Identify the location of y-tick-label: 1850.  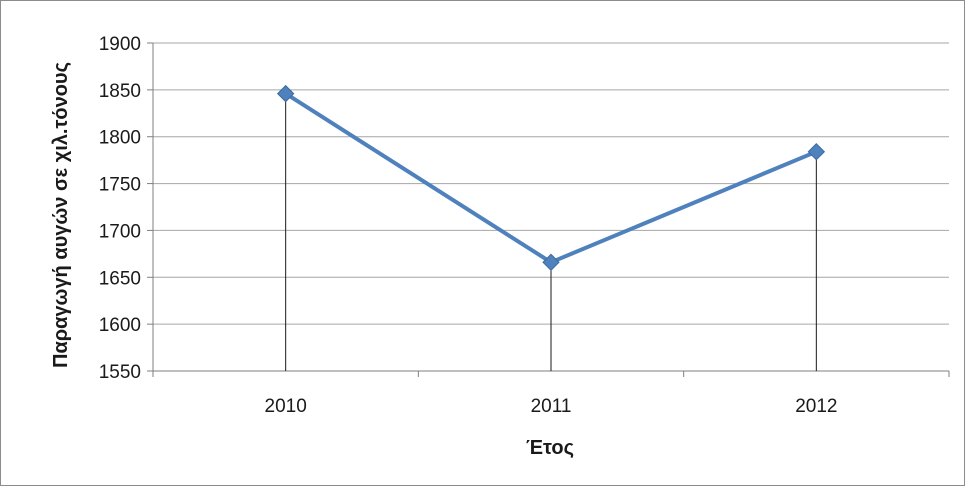
(120, 91).